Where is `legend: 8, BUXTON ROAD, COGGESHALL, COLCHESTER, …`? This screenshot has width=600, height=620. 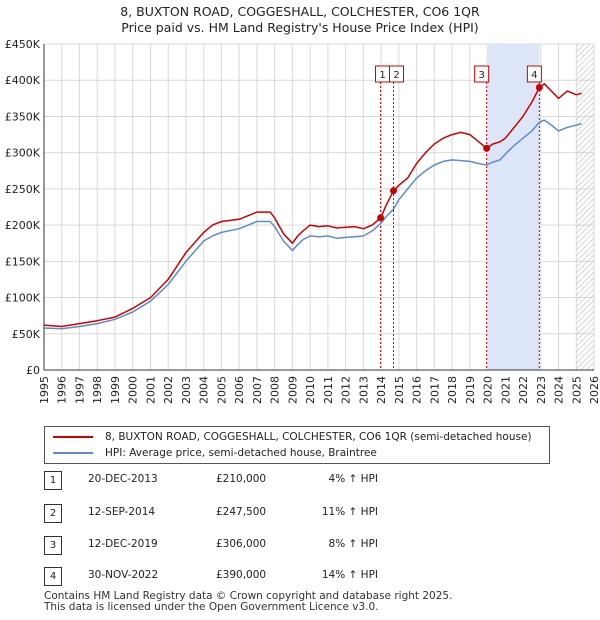
legend: 8, BUXTON ROAD, COGGESHALL, COLCHESTER, … is located at coordinates (297, 445).